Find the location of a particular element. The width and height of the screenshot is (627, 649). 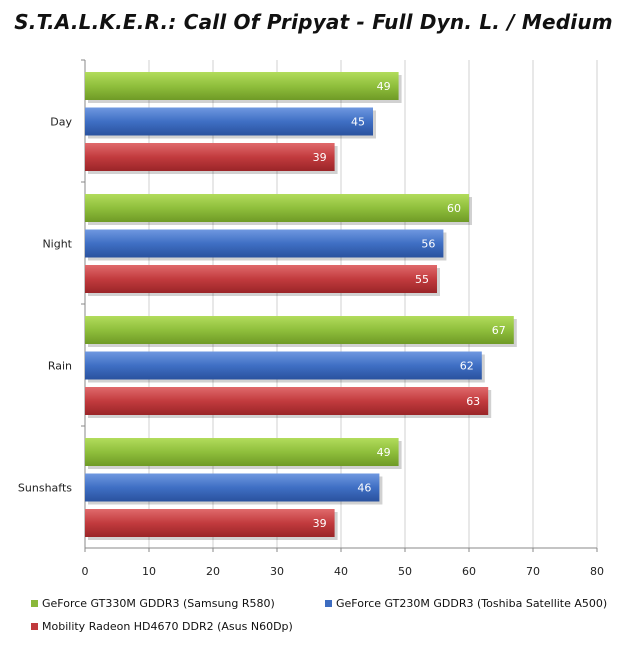

legend-swatch-green is located at coordinates (34, 603).